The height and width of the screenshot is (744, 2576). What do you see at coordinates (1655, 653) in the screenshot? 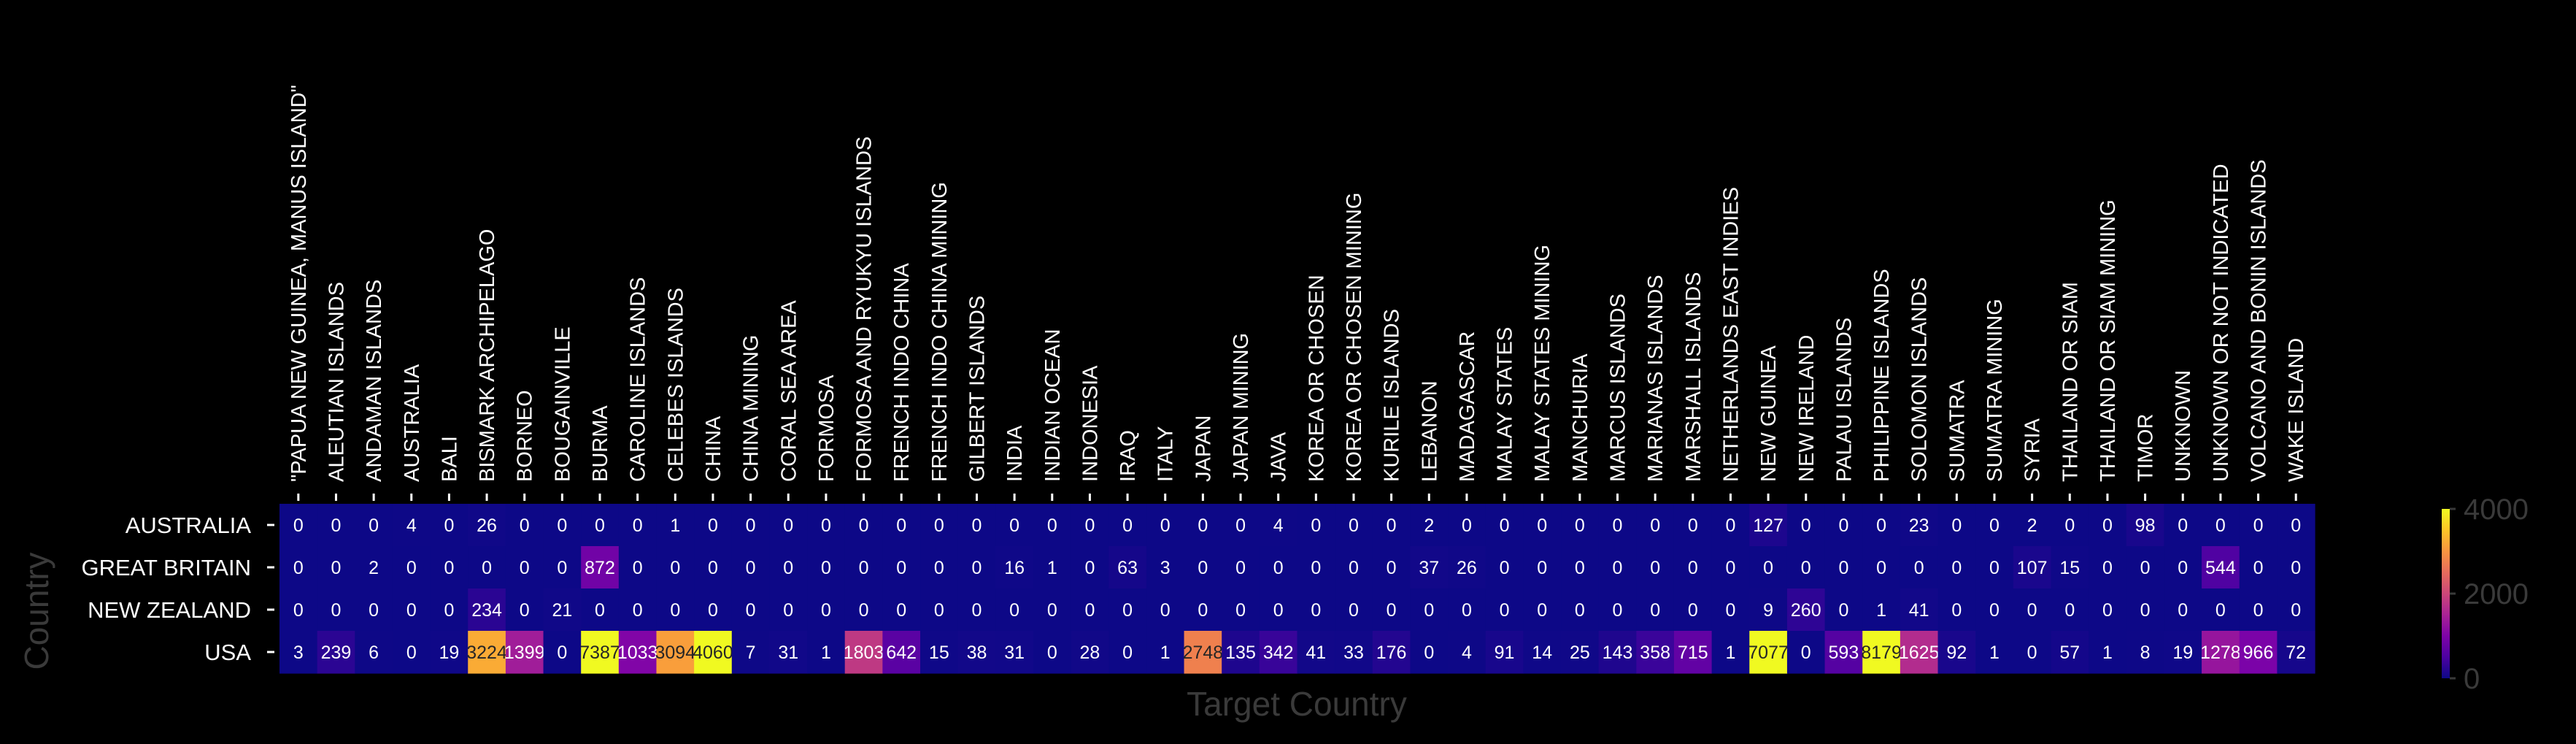
I see `cell-value-label: 358` at bounding box center [1655, 653].